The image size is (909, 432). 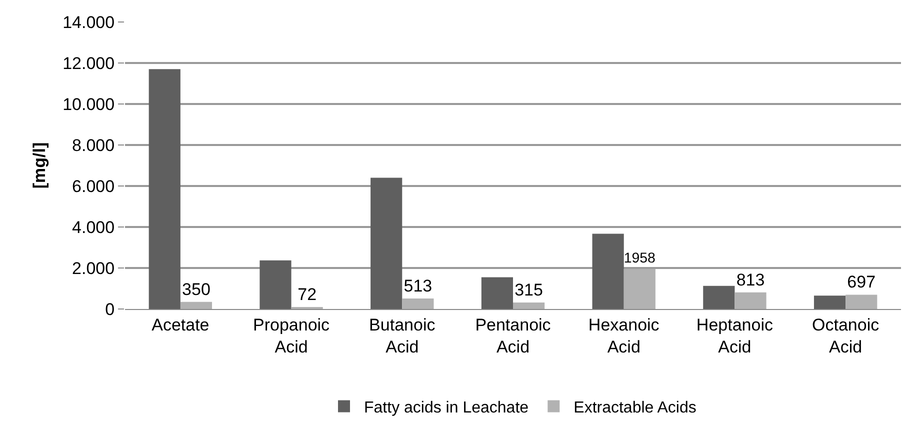 I want to click on y-tick-label: 4.000, so click(x=93, y=227).